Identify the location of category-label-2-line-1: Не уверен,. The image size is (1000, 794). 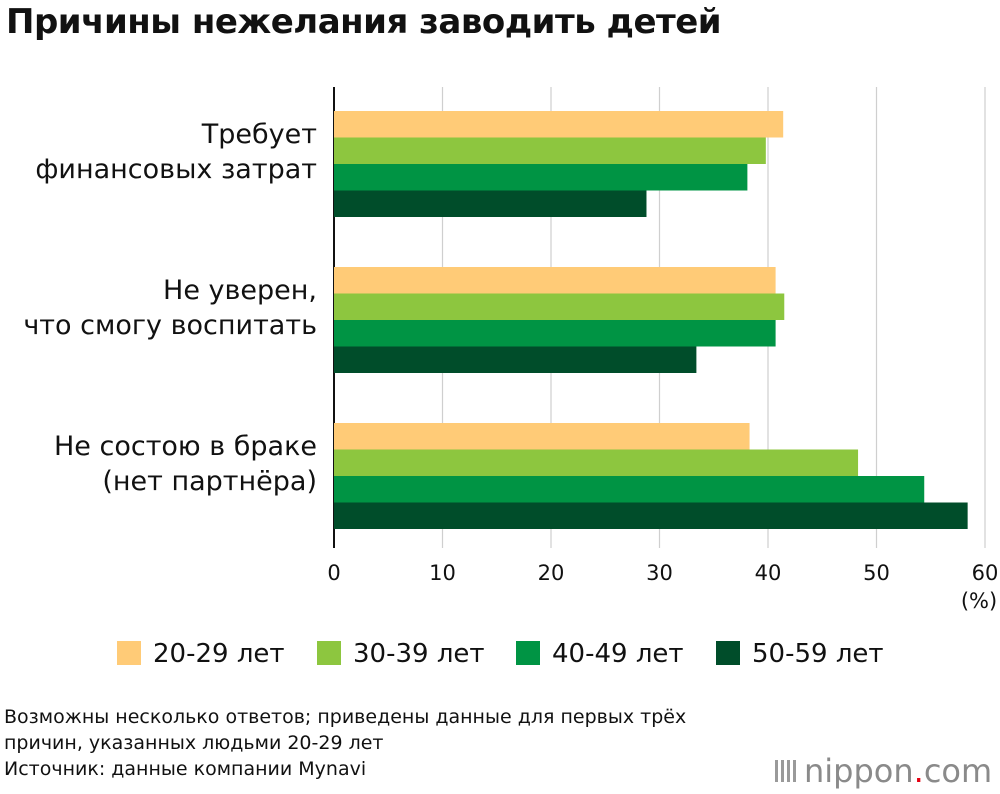
(240, 290).